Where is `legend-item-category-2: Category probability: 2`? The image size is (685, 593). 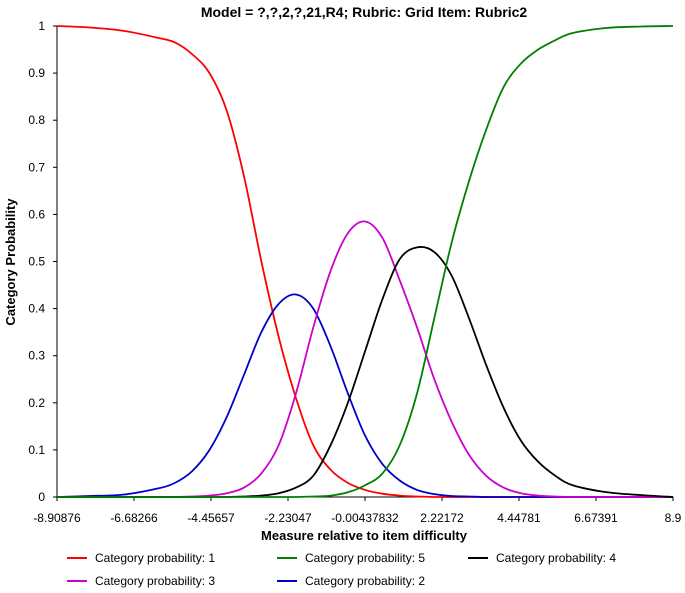 legend-item-category-2: Category probability: 2 is located at coordinates (351, 581).